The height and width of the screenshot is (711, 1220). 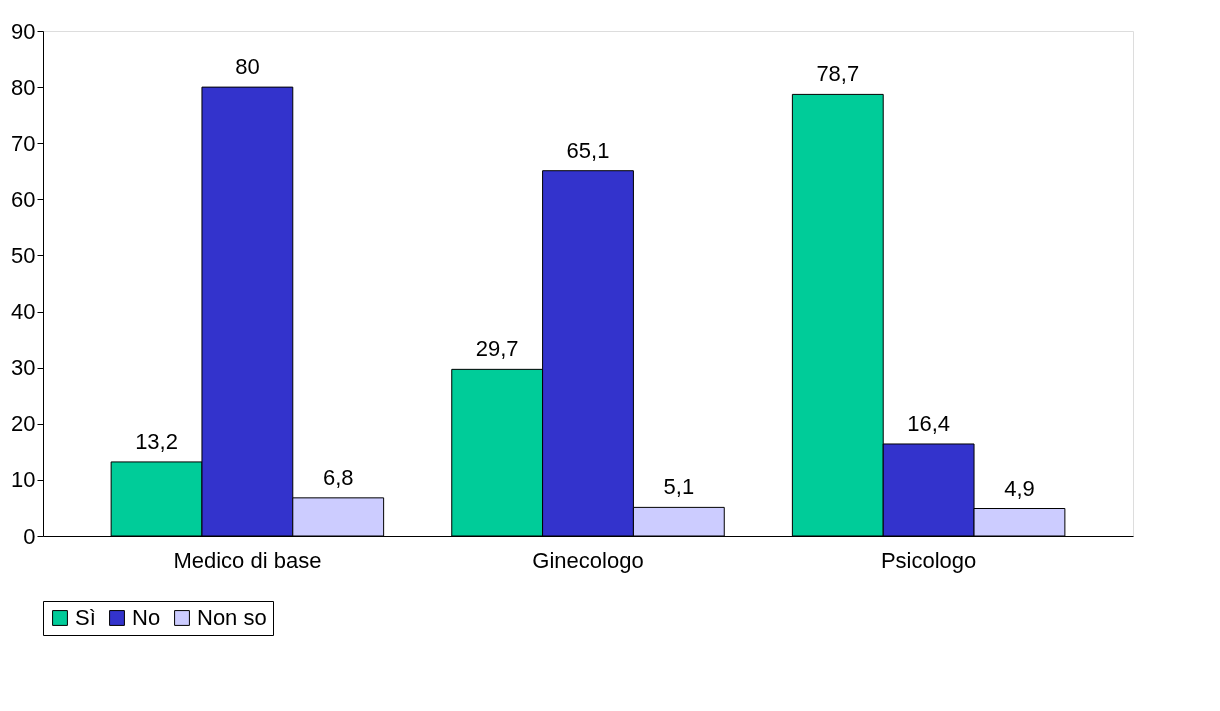 What do you see at coordinates (1019, 488) in the screenshot?
I see `data-label: 4,9` at bounding box center [1019, 488].